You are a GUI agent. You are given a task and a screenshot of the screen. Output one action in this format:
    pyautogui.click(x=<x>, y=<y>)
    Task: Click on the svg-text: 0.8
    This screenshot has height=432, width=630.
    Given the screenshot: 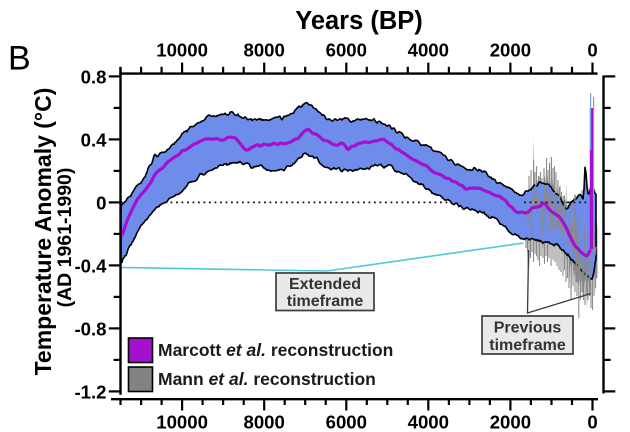 What is the action you would take?
    pyautogui.click(x=94, y=77)
    